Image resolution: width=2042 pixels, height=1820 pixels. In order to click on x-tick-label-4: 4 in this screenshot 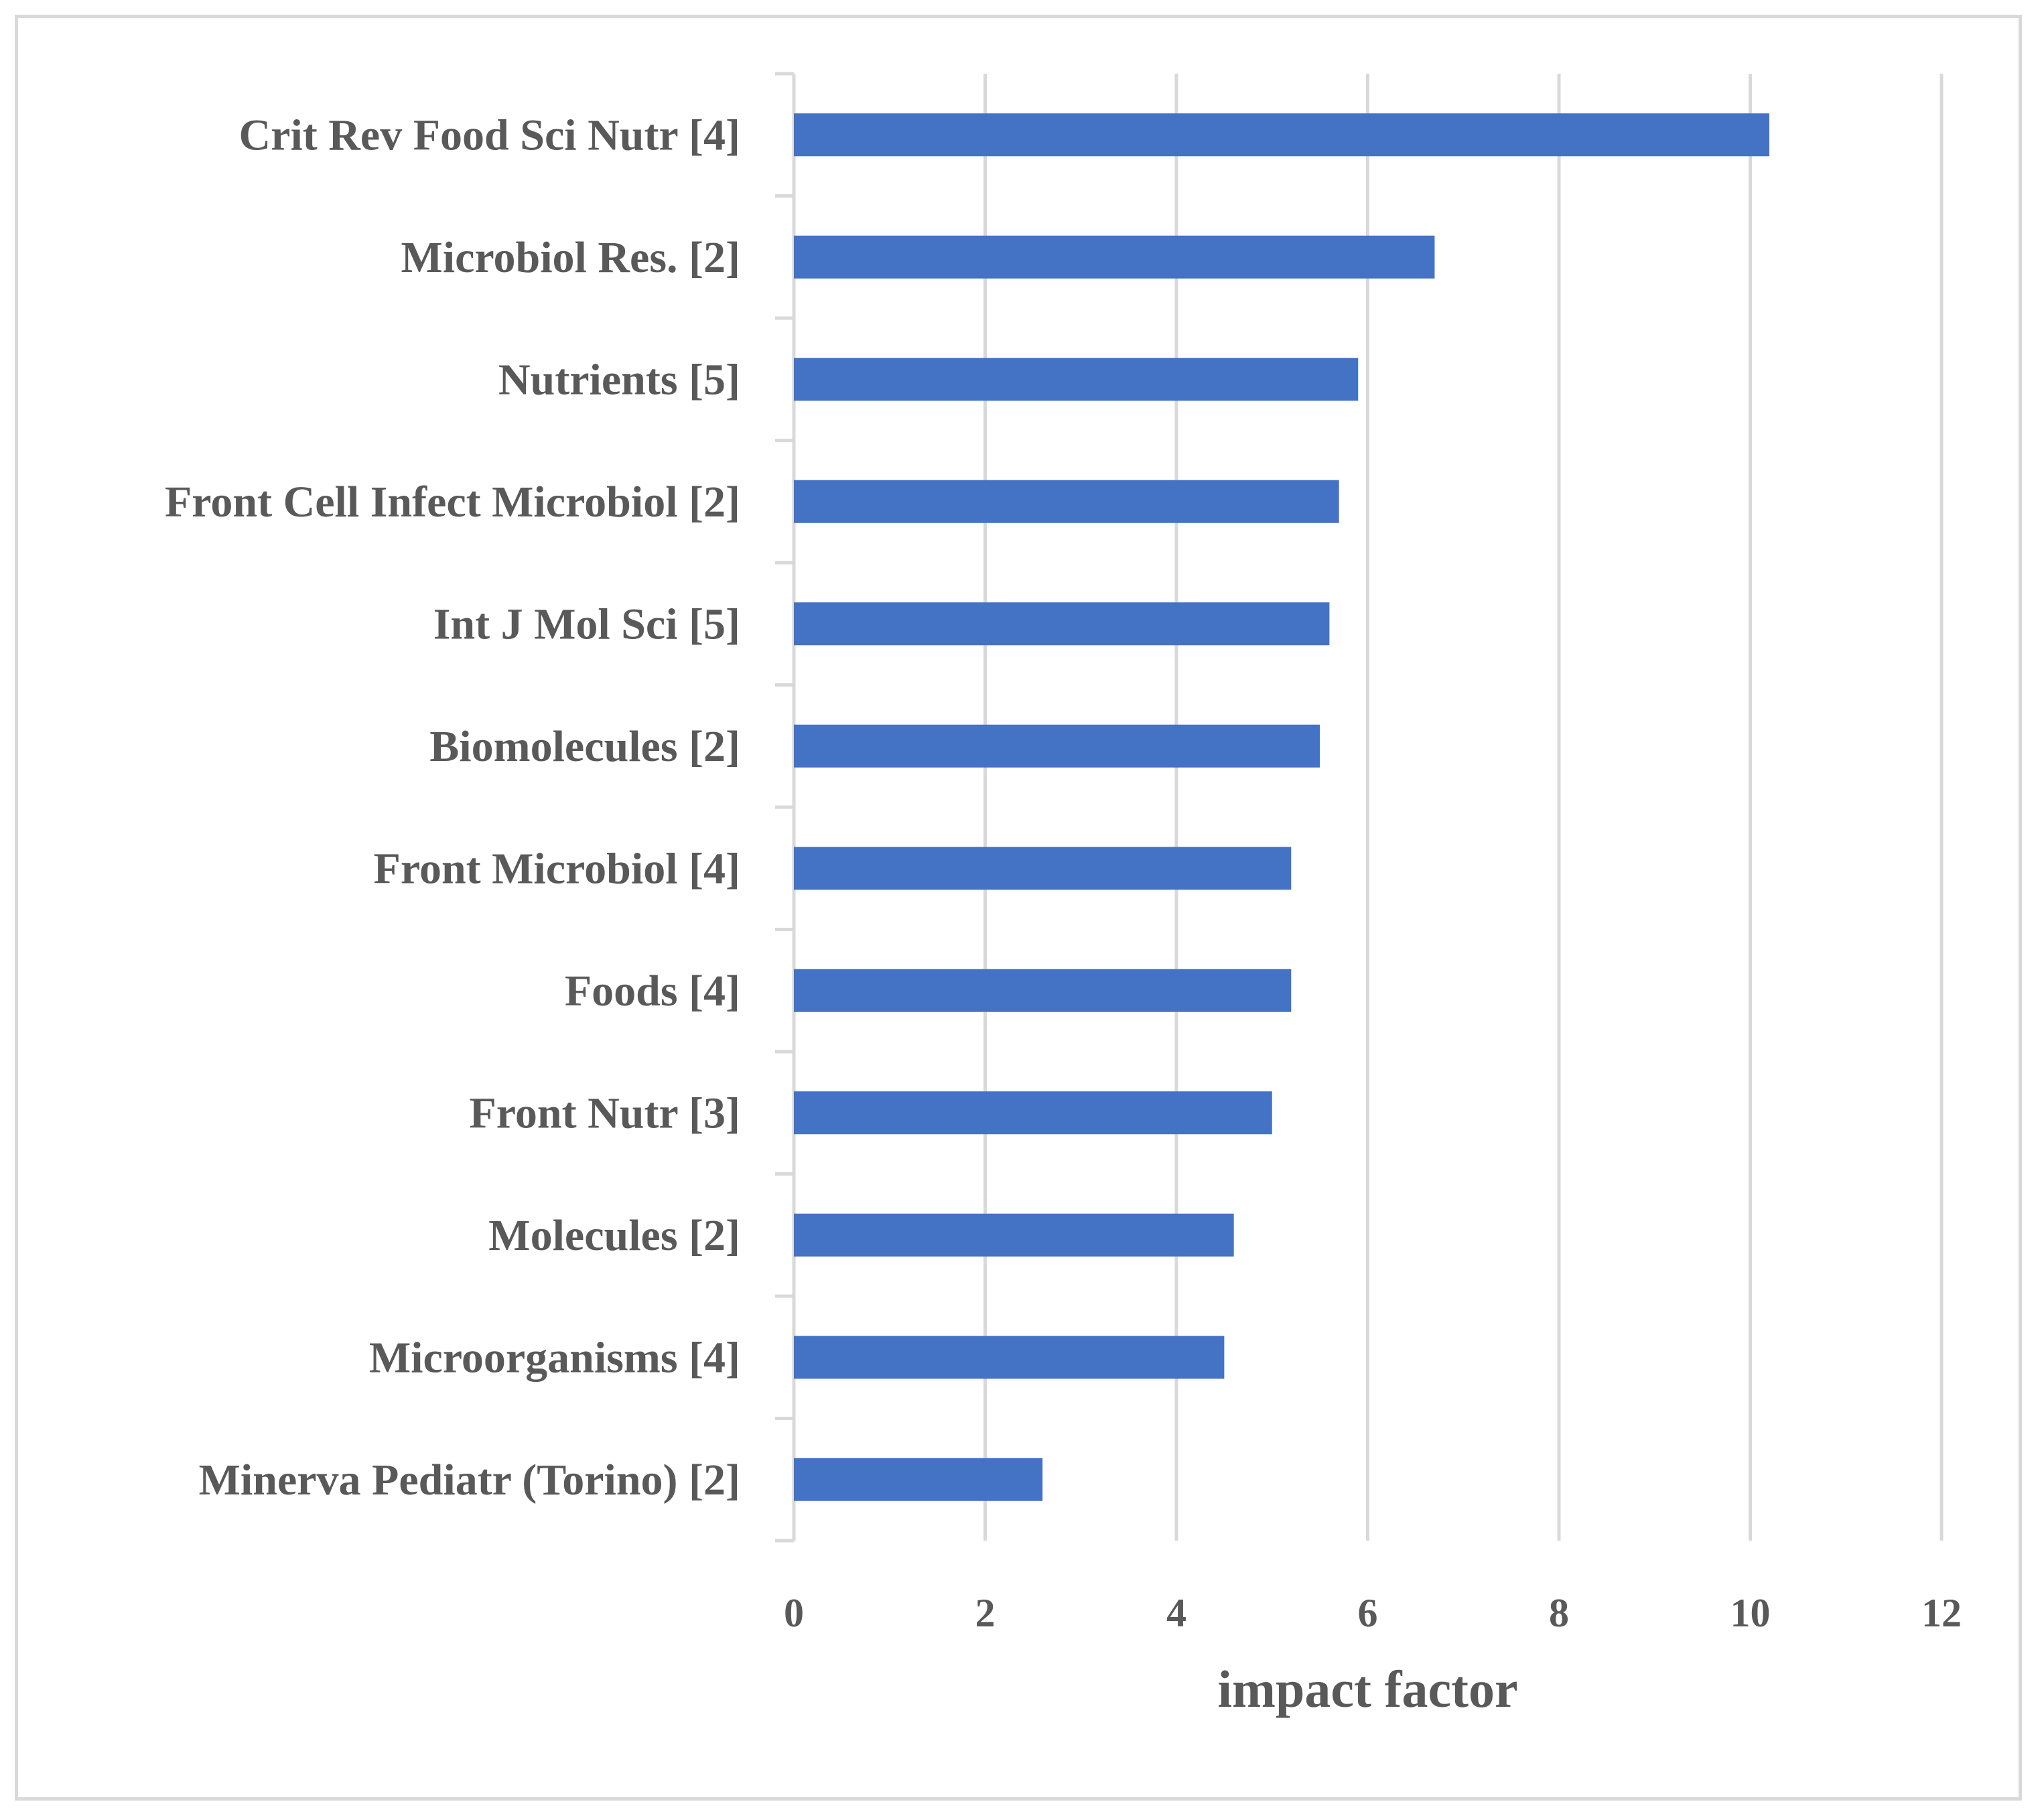, I will do `click(1176, 1613)`.